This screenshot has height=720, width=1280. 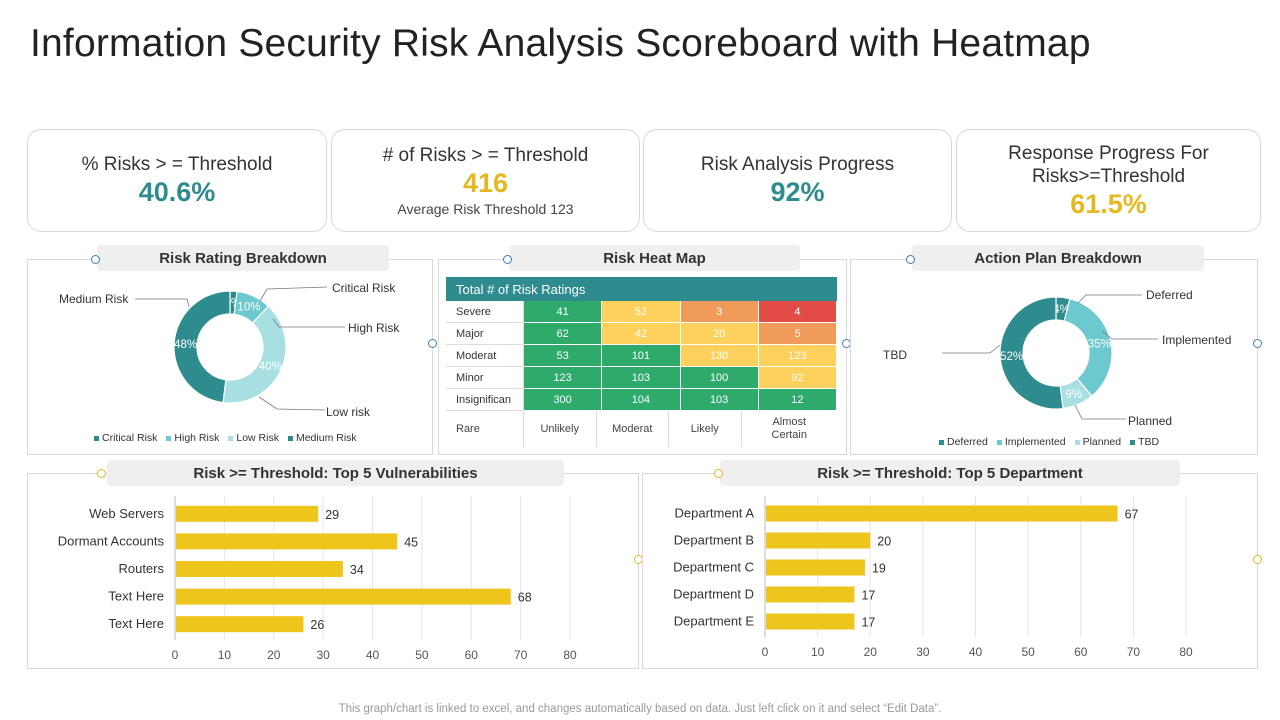 What do you see at coordinates (111, 540) in the screenshot?
I see `category-label: Dormant Accounts` at bounding box center [111, 540].